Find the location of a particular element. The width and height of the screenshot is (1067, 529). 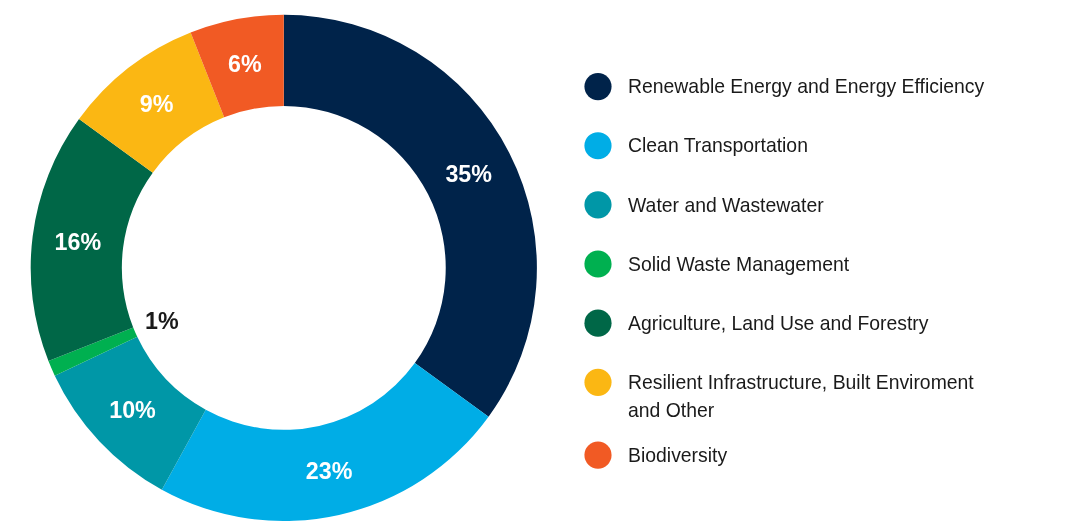

data-label: 16% is located at coordinates (78, 242).